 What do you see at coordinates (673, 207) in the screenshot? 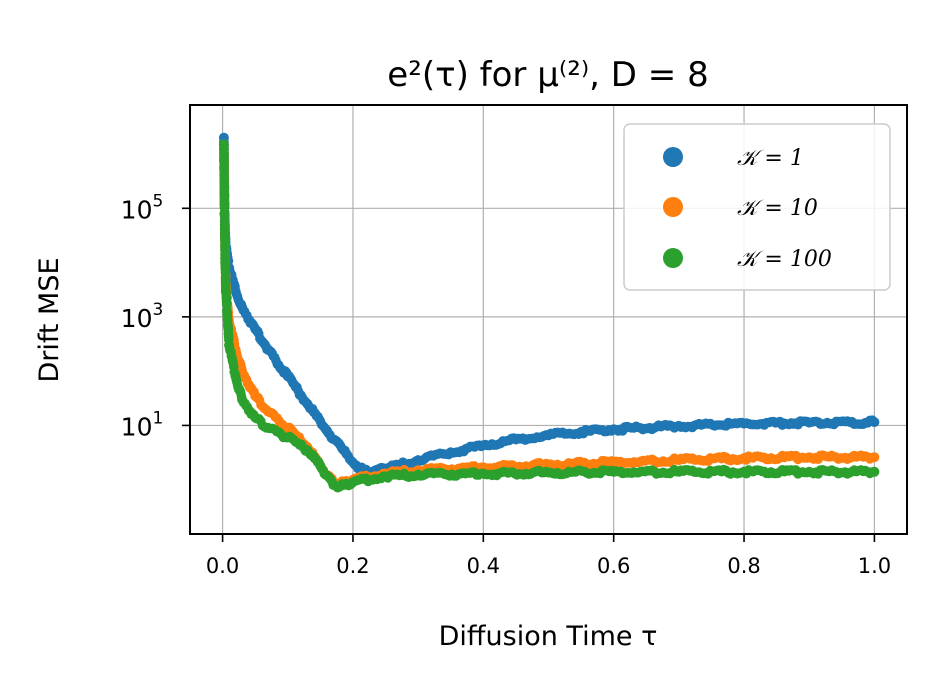
I see `legend-marker-k10` at bounding box center [673, 207].